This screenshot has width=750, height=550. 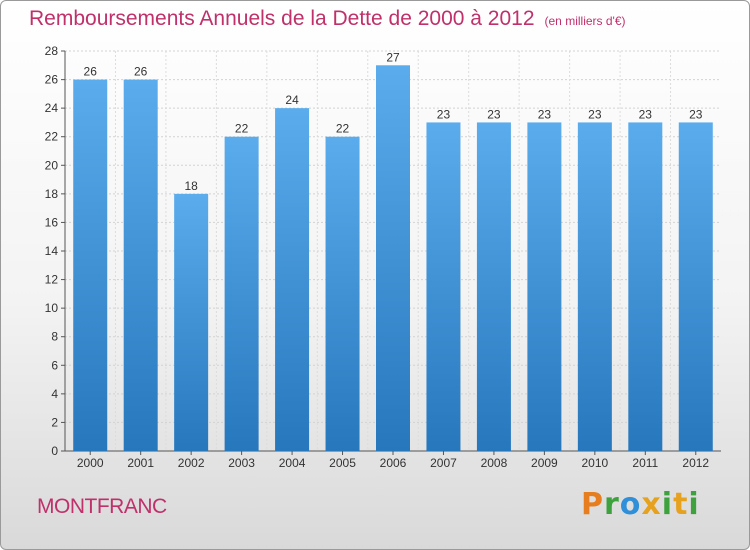 What do you see at coordinates (444, 114) in the screenshot?
I see `data-label-2007: 23` at bounding box center [444, 114].